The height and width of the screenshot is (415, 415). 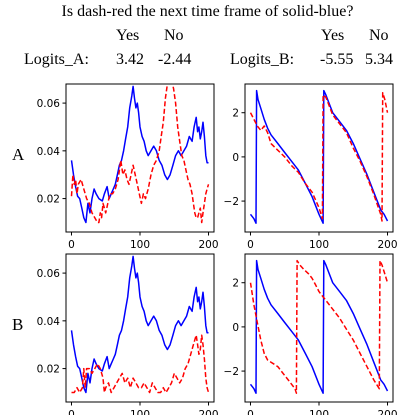 I want to click on panel-b2-solid-blue-line, so click(x=319, y=326).